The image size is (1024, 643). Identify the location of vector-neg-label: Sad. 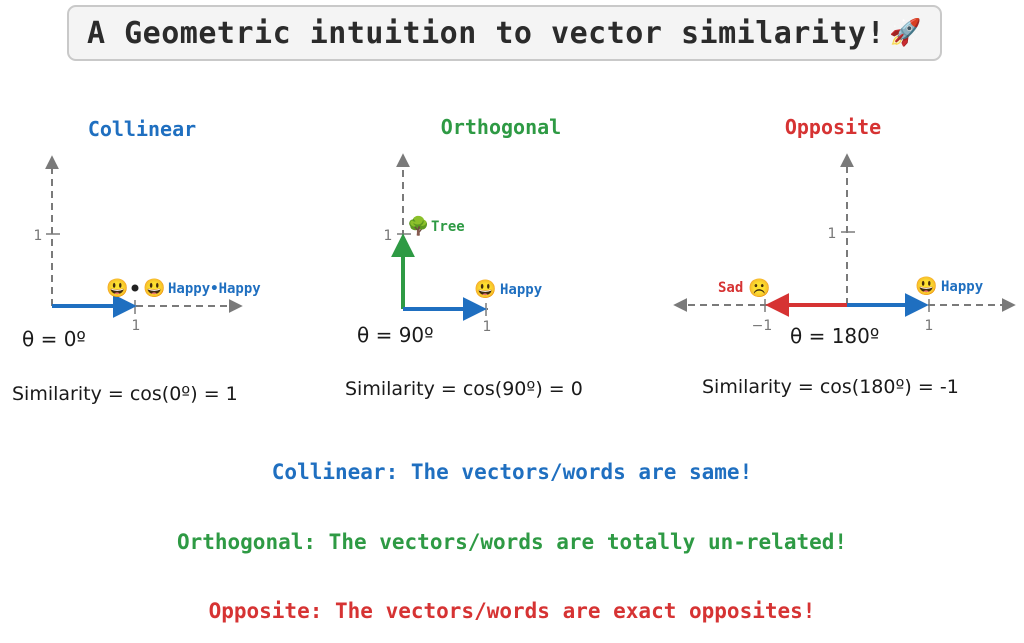
(730, 288).